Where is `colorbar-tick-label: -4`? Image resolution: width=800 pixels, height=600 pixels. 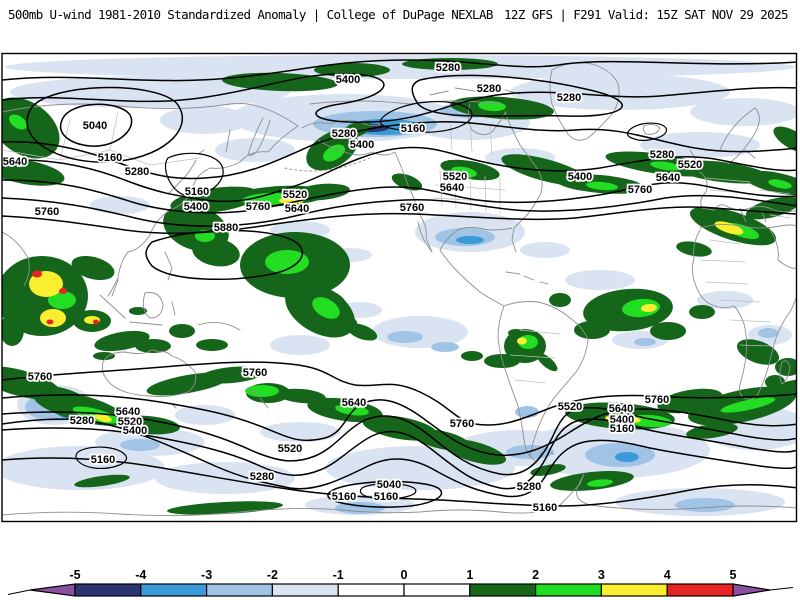 colorbar-tick-label: -4 is located at coordinates (140, 575).